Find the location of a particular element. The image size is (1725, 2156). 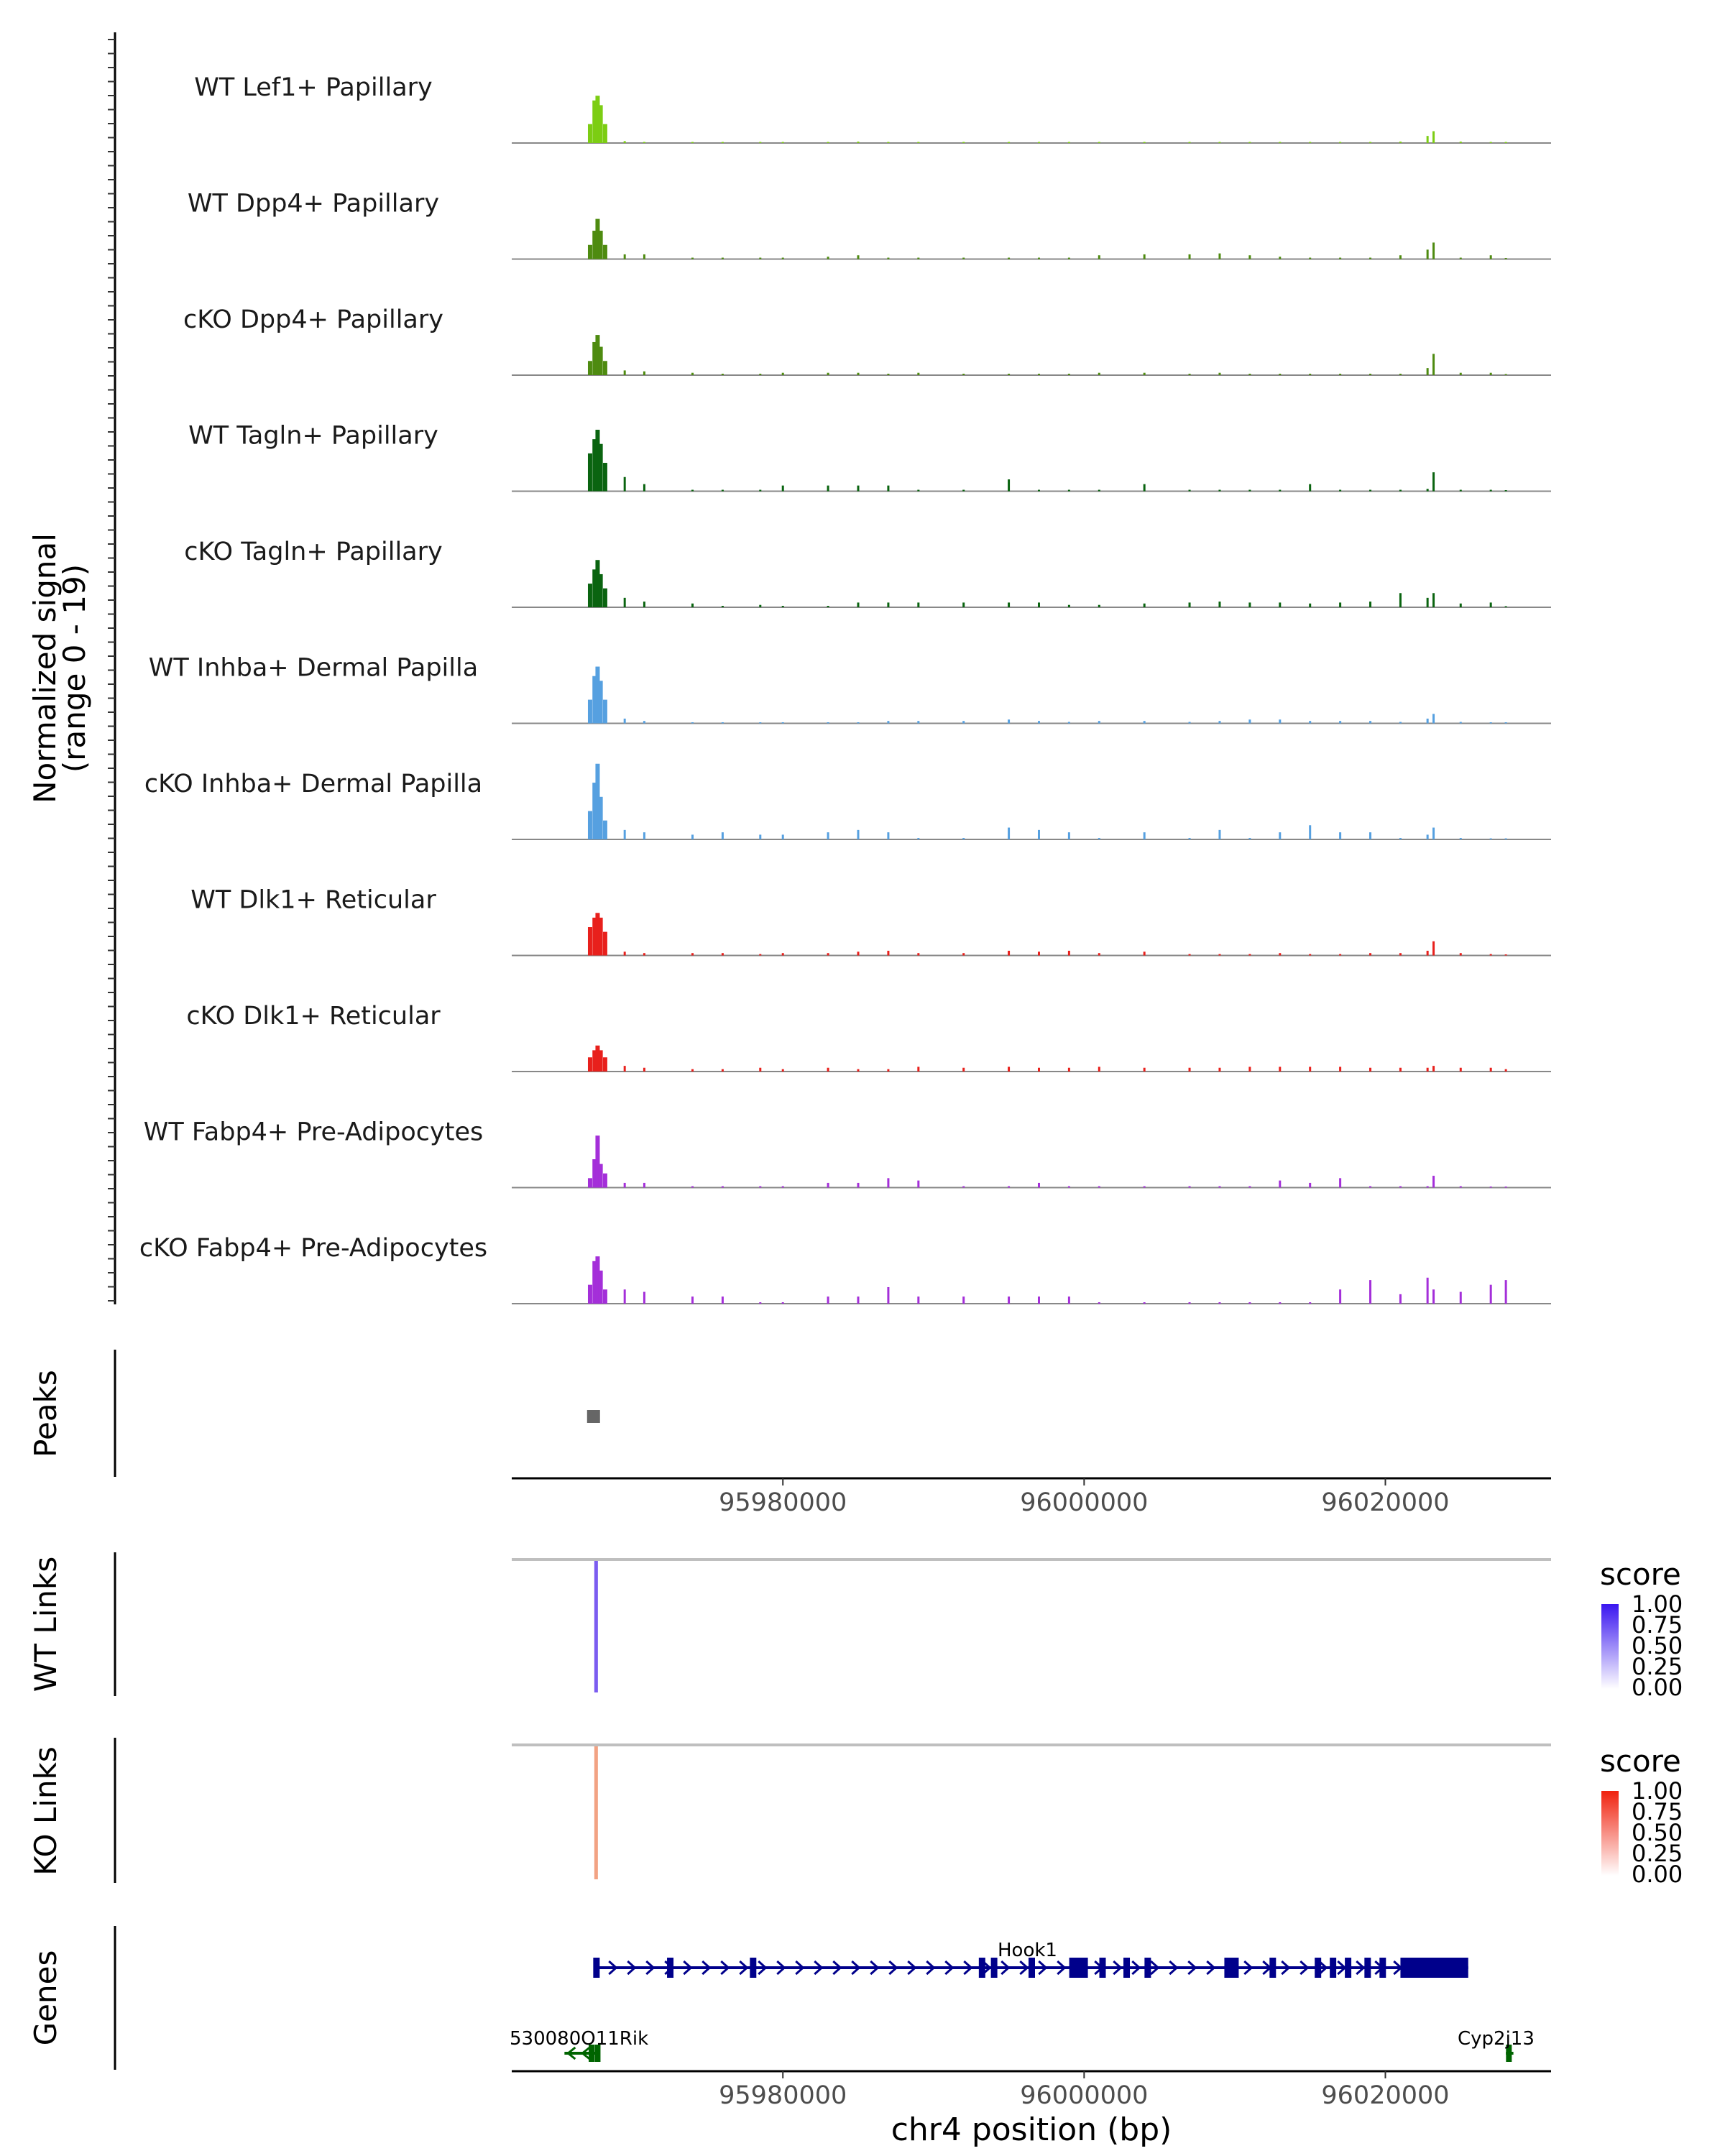

wt-links-legend: score 1.00 0.75 0.50 0.25 0.00 is located at coordinates (1641, 1629).